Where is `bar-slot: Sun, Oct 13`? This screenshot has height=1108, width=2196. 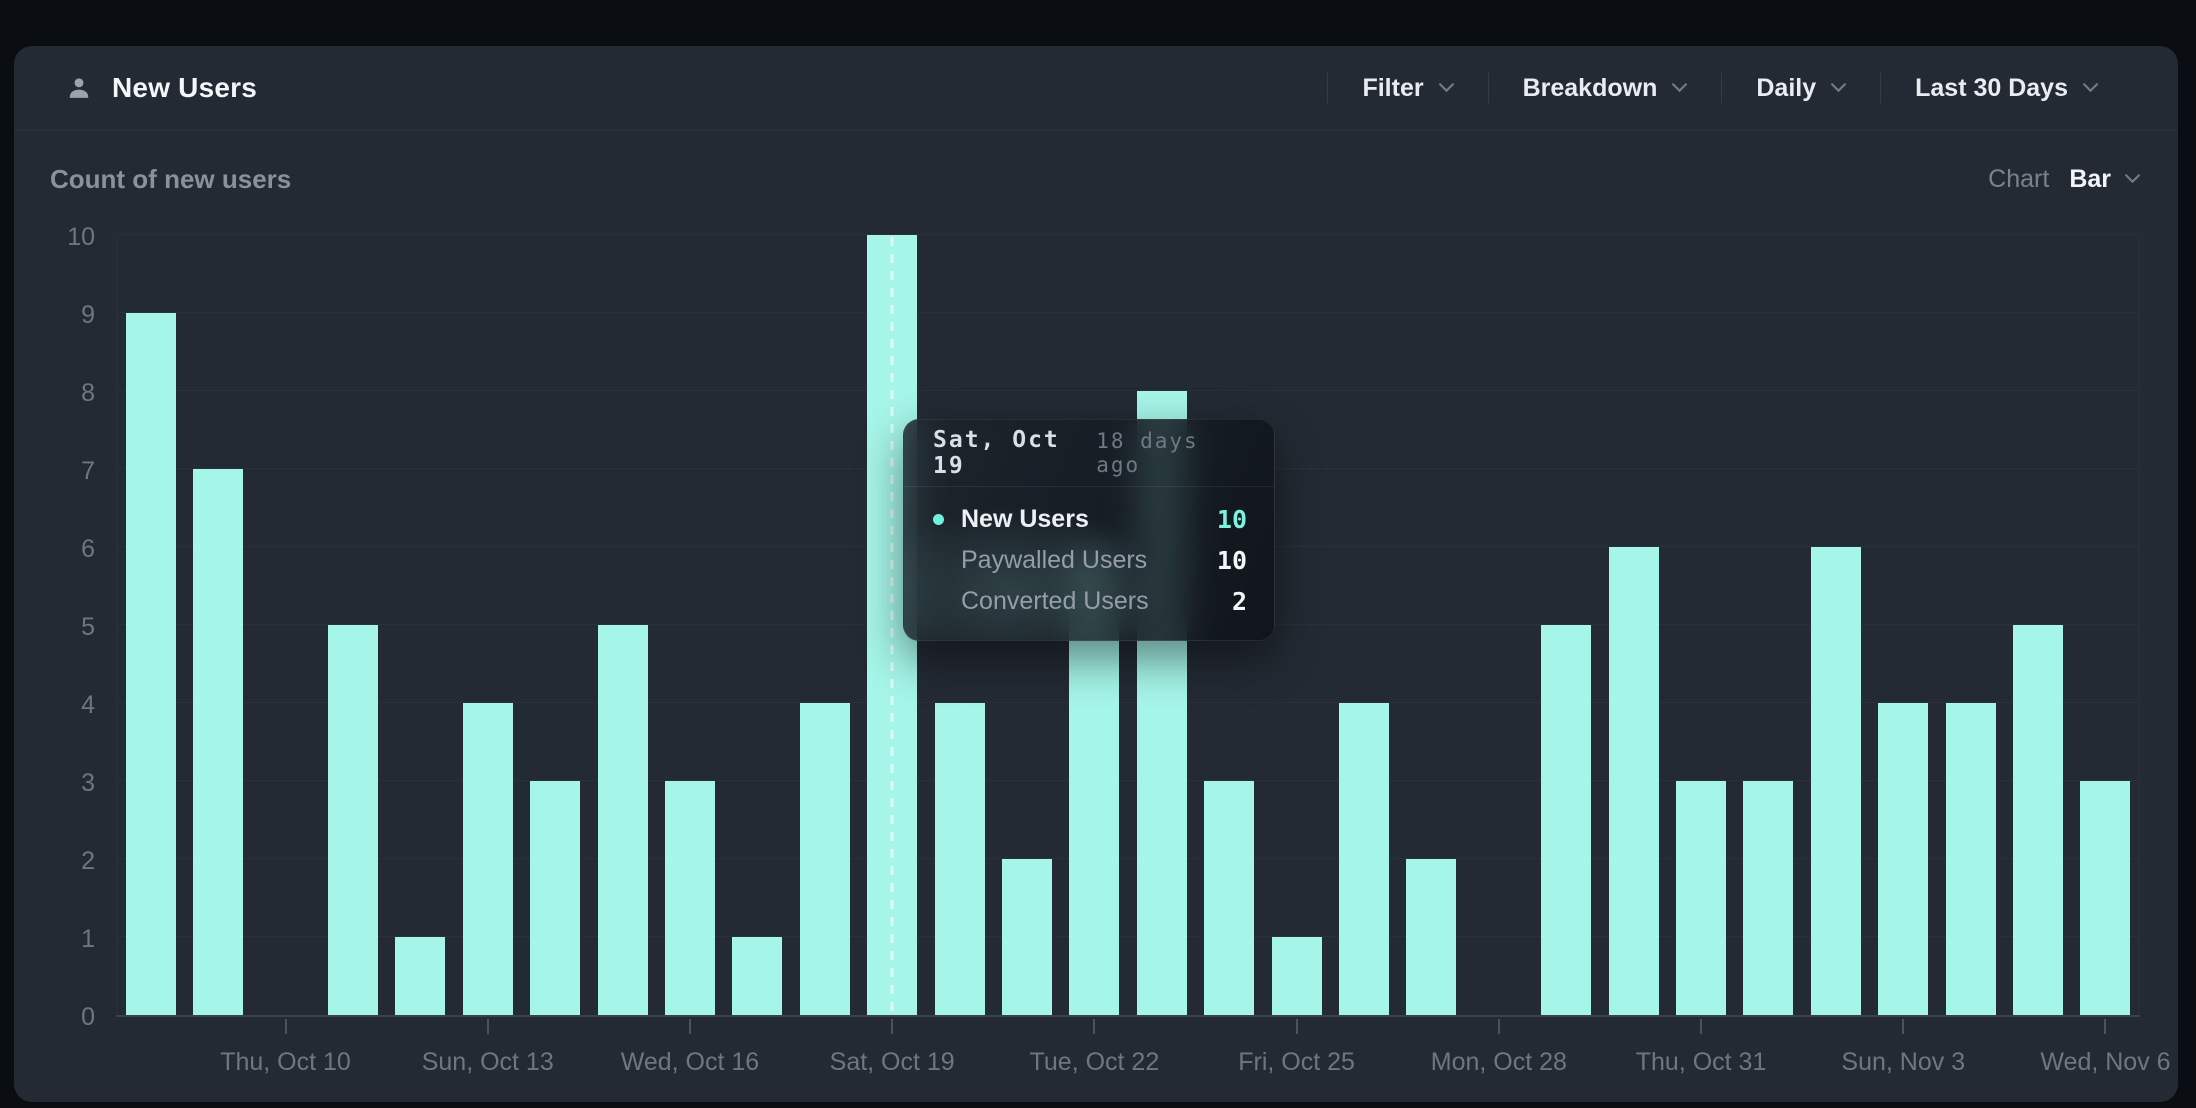
bar-slot: Sun, Oct 13 is located at coordinates (488, 656).